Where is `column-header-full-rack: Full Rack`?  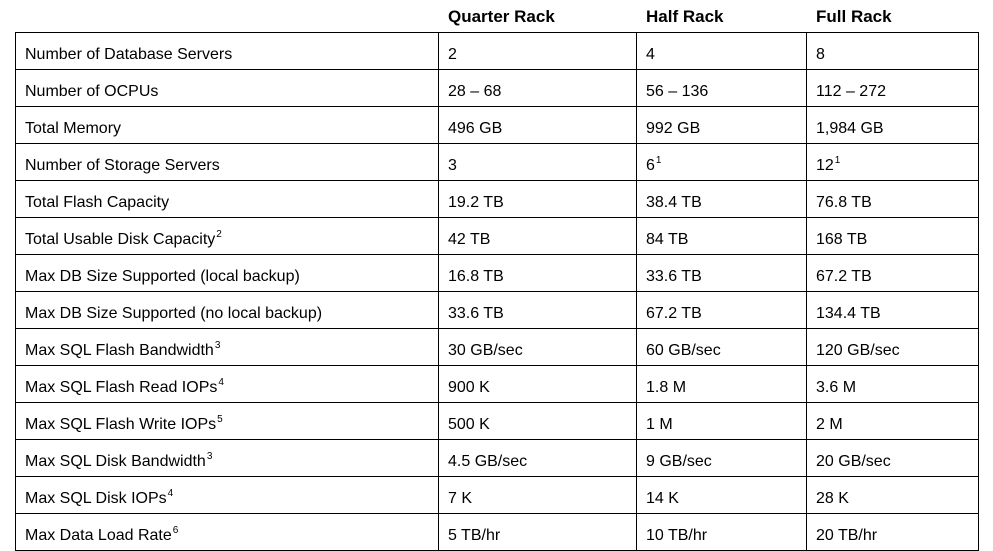 column-header-full-rack: Full Rack is located at coordinates (854, 16).